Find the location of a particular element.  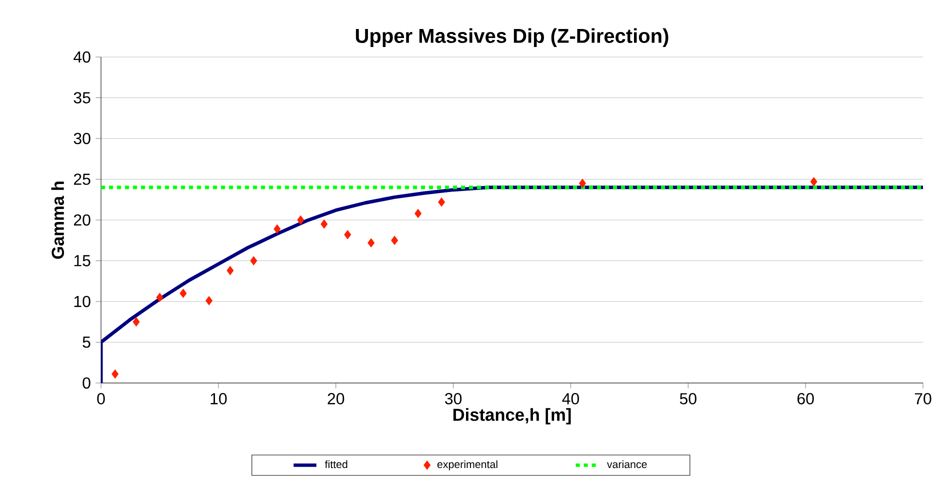

x-tick-label: 20 is located at coordinates (336, 398).